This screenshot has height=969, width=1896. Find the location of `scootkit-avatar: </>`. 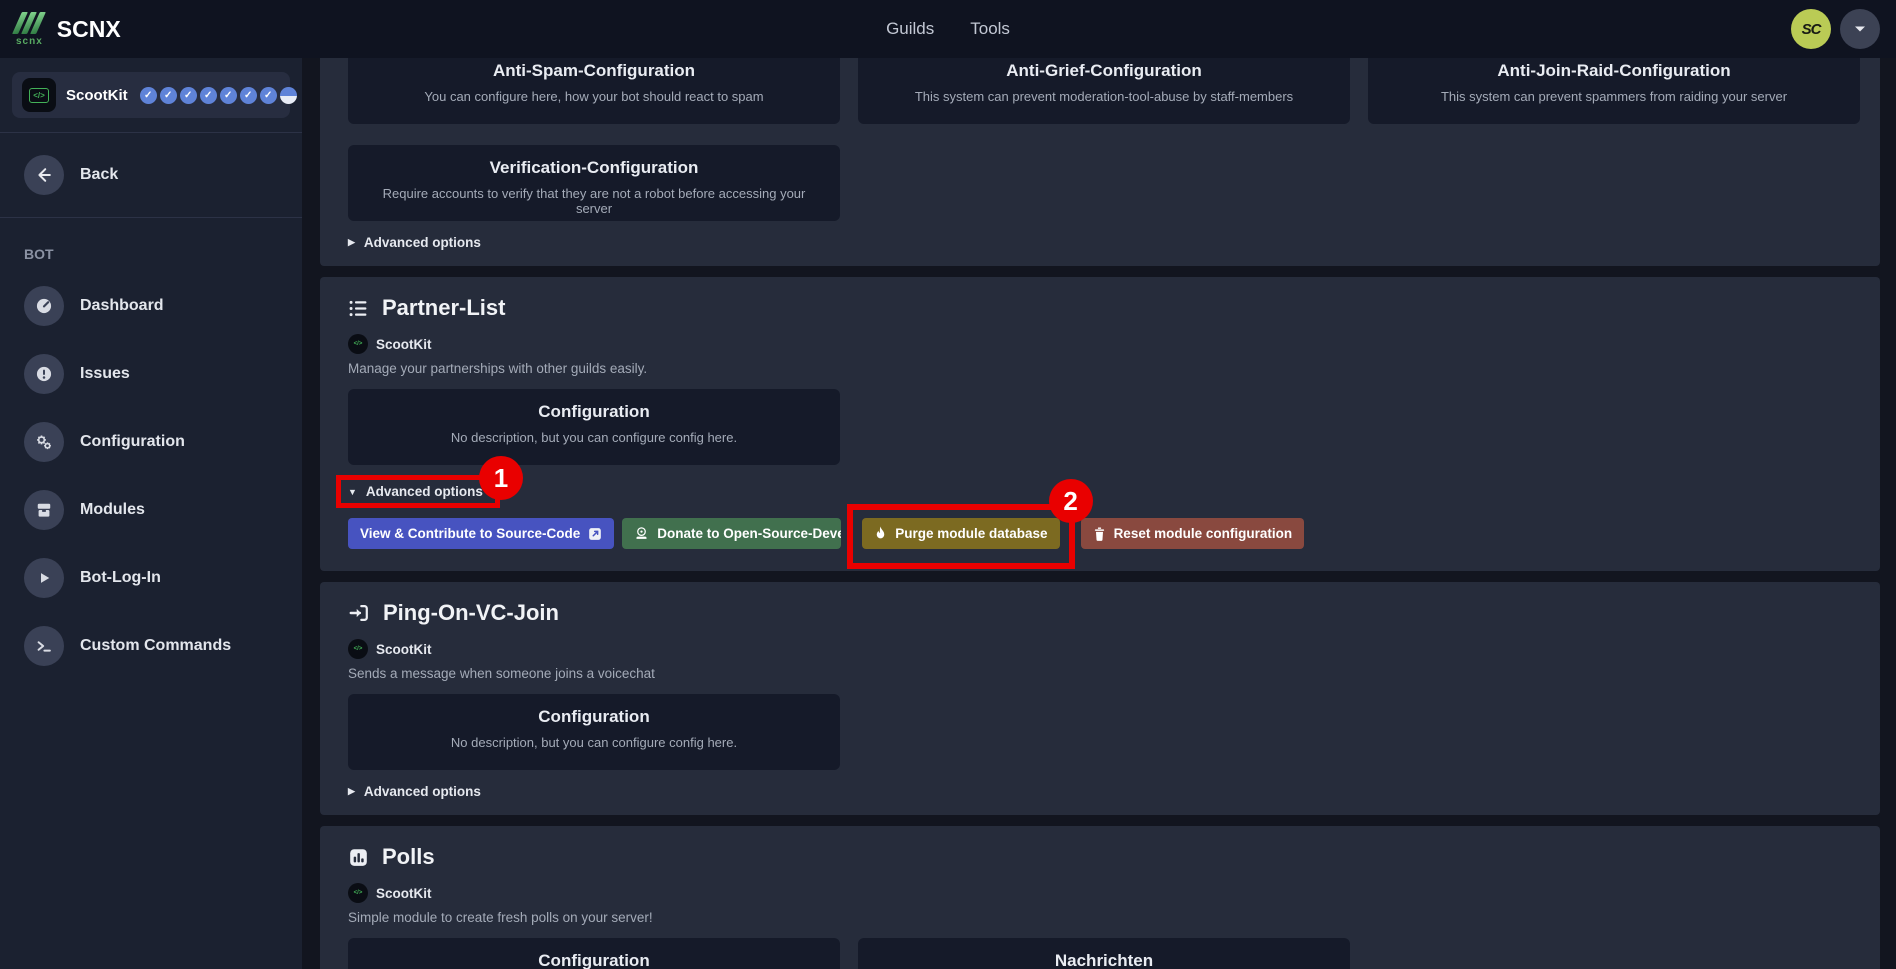

scootkit-avatar: </> is located at coordinates (358, 344).